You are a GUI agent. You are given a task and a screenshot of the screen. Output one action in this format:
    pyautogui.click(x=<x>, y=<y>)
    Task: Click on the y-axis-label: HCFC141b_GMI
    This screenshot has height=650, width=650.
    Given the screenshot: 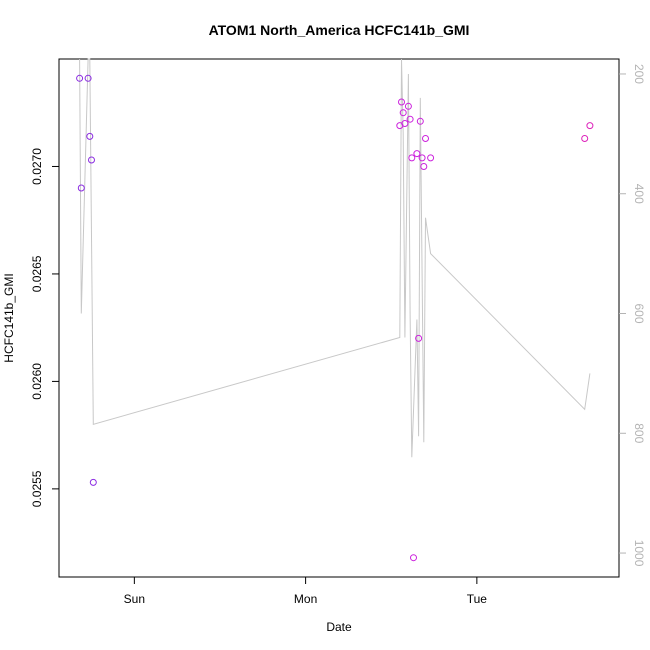 What is the action you would take?
    pyautogui.click(x=9, y=317)
    